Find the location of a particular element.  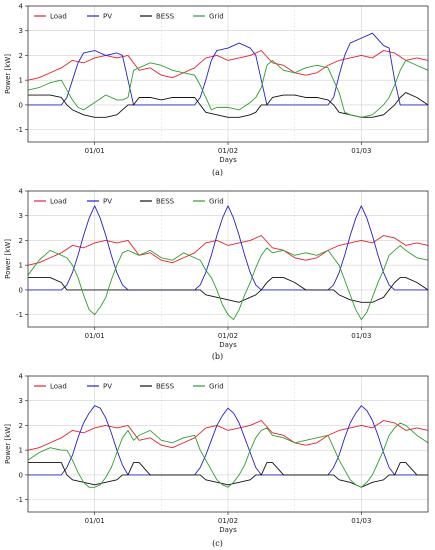

figure-caption: (c) is located at coordinates (217, 543).